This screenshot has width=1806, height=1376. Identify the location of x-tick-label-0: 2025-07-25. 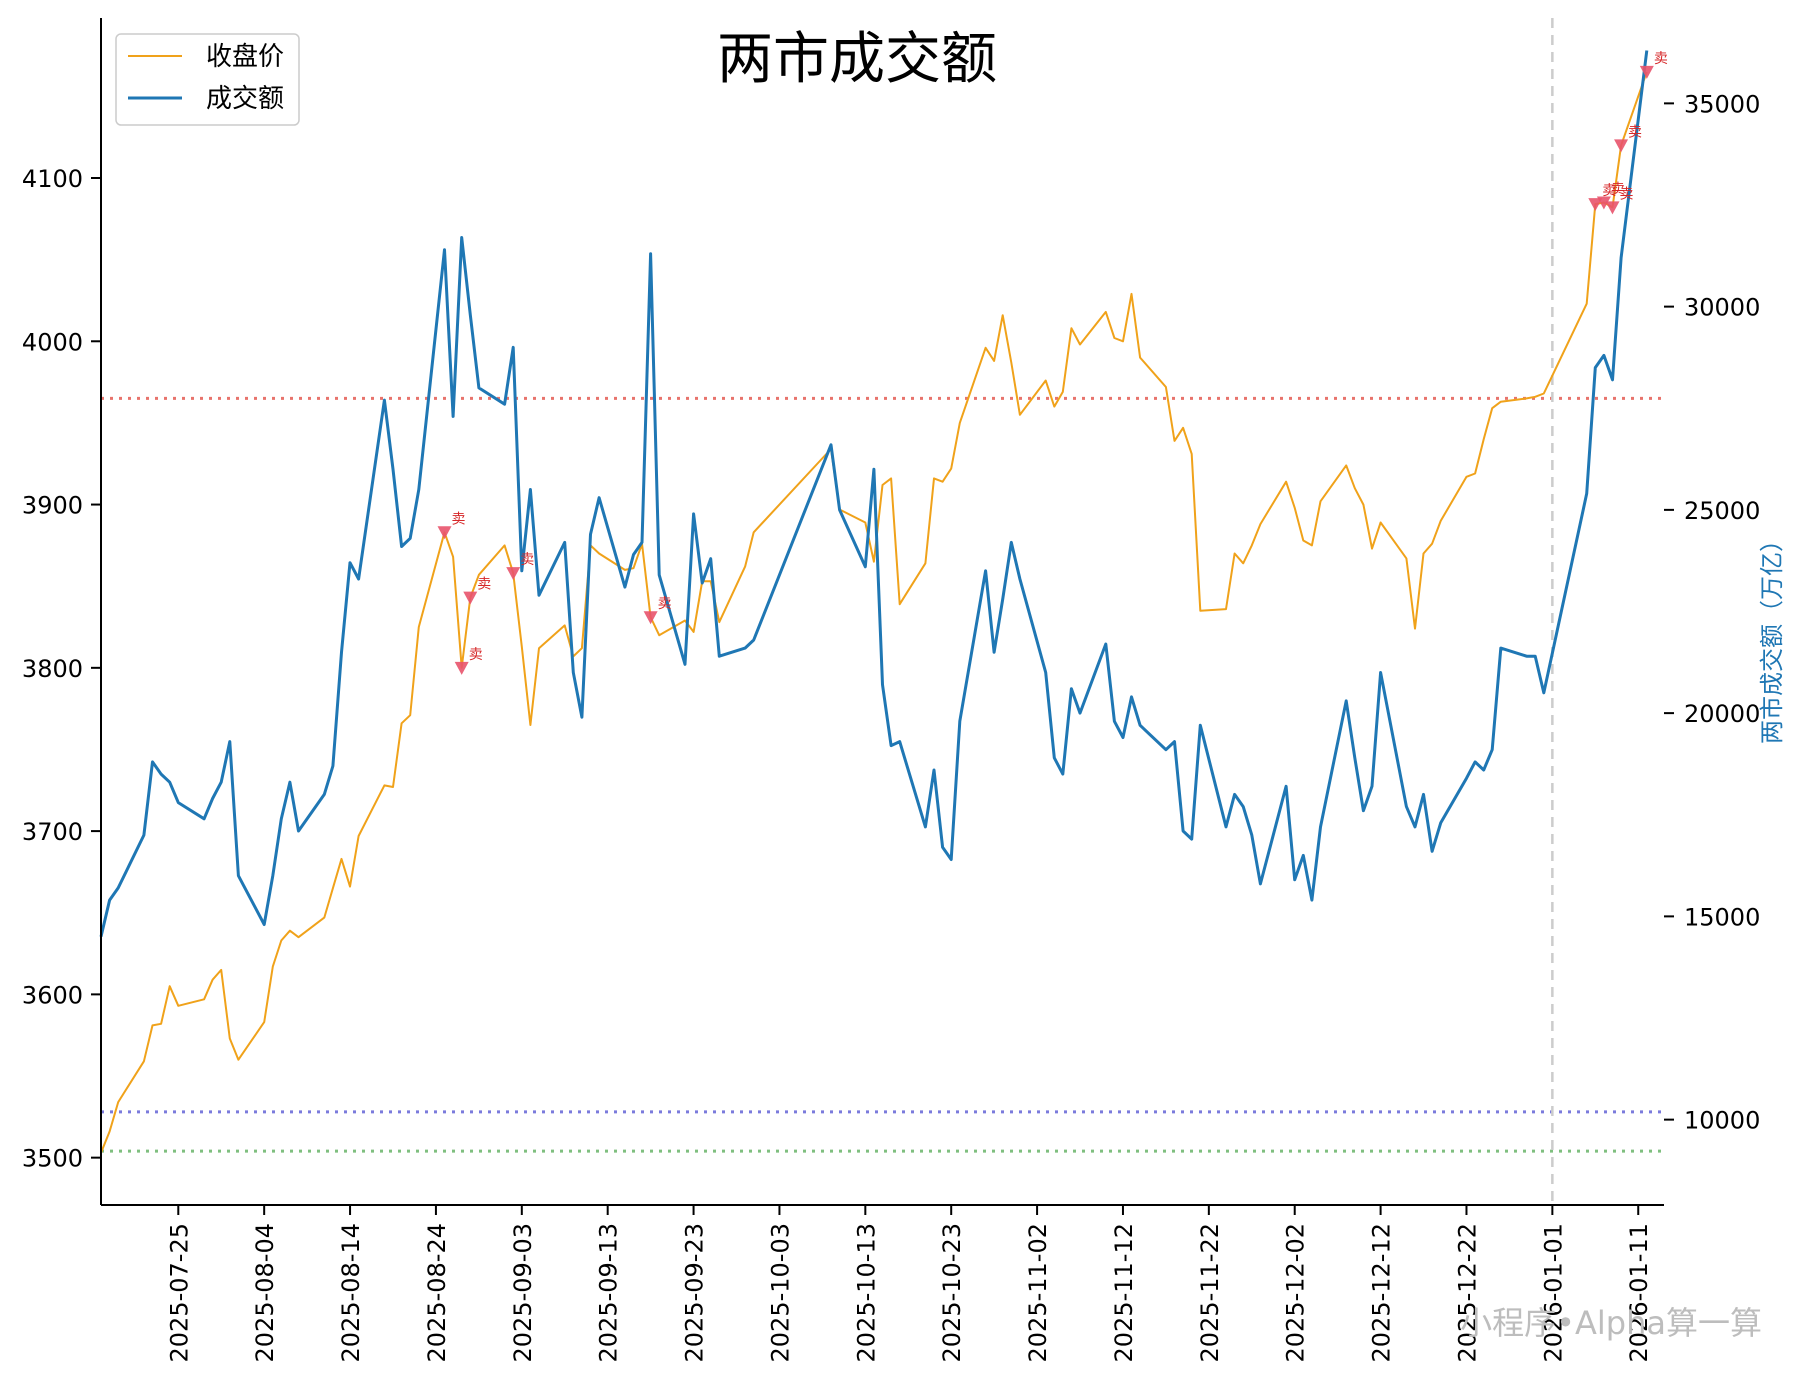
(179, 1292).